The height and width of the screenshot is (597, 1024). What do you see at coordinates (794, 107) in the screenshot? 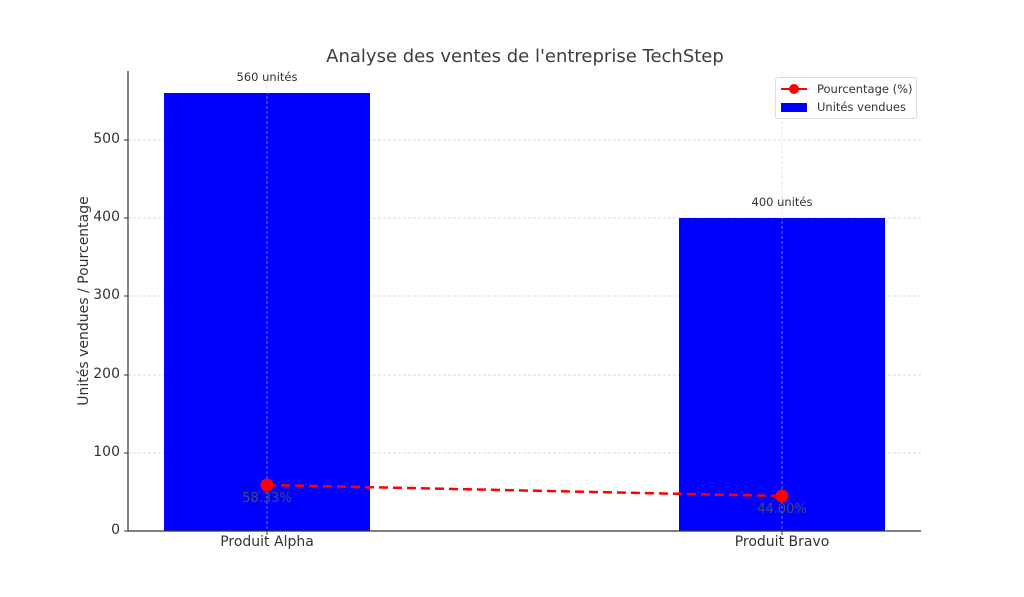
I see `bar-patch-icon` at bounding box center [794, 107].